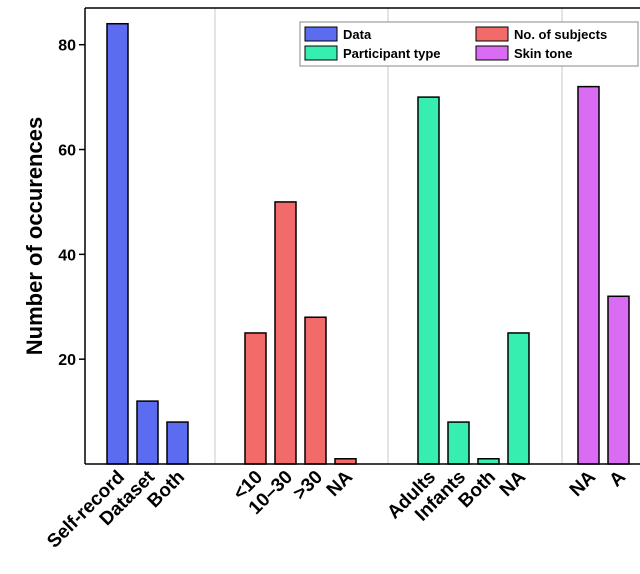  What do you see at coordinates (357, 34) in the screenshot?
I see `legend-label-0: Data` at bounding box center [357, 34].